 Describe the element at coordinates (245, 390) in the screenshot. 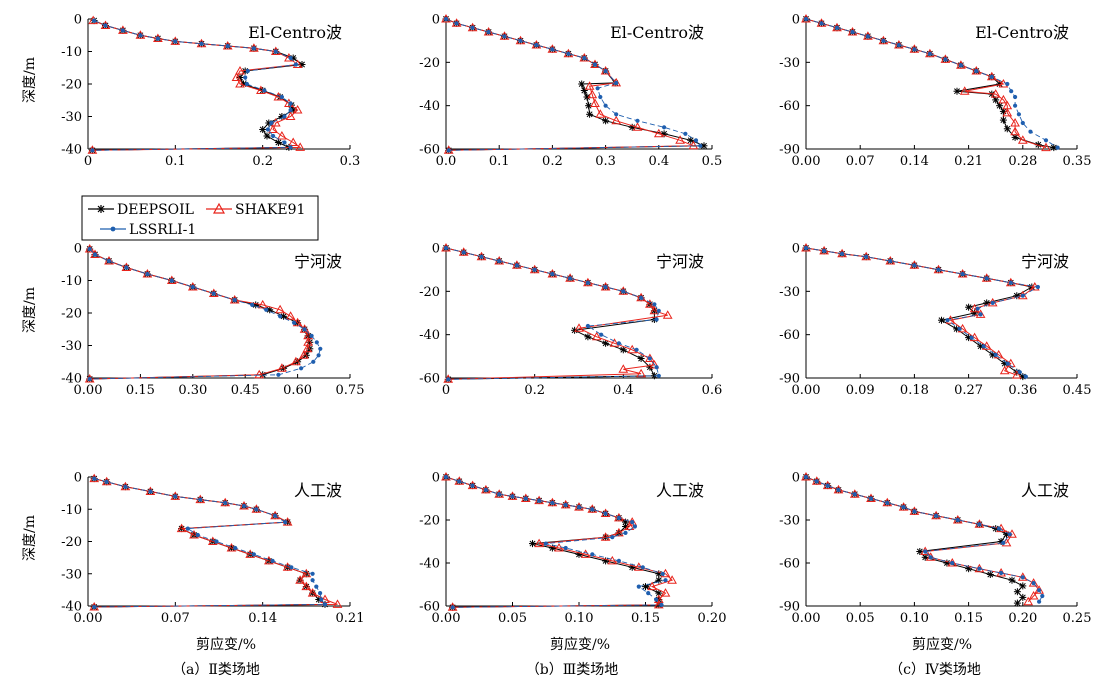

I see `panel-a-2-xtick-label-3: 0.45` at that location.